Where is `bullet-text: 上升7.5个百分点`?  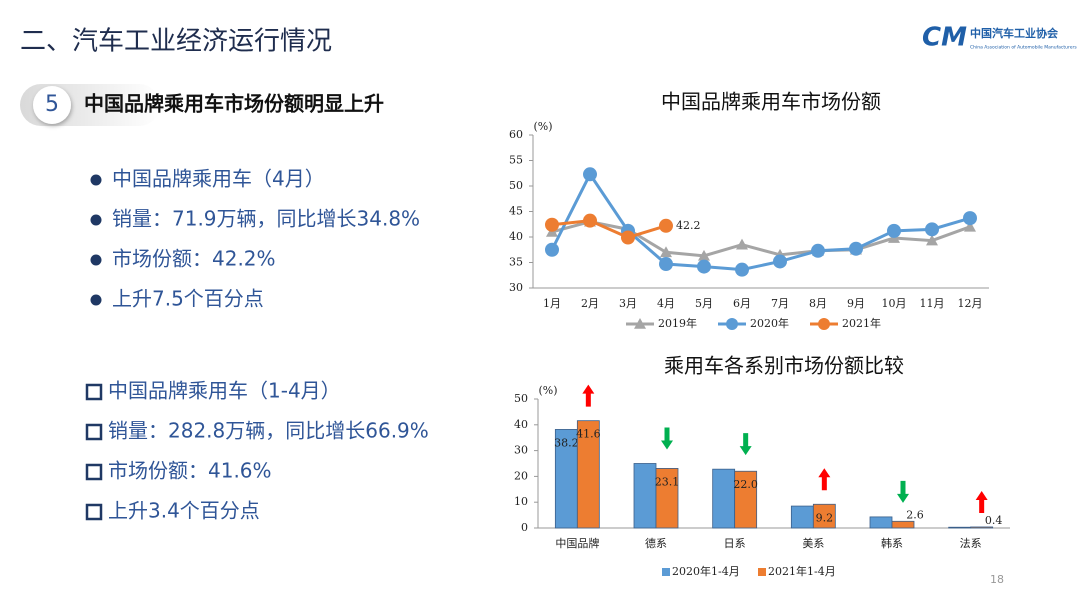 bullet-text: 上升7.5个百分点 is located at coordinates (188, 299).